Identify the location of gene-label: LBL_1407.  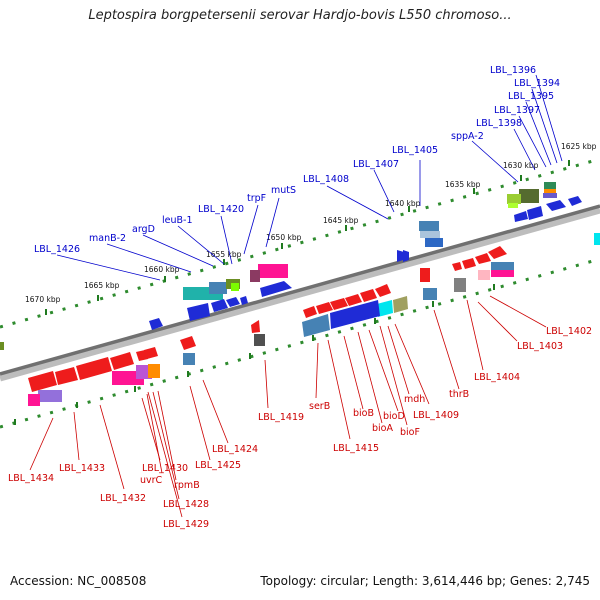
(376, 164).